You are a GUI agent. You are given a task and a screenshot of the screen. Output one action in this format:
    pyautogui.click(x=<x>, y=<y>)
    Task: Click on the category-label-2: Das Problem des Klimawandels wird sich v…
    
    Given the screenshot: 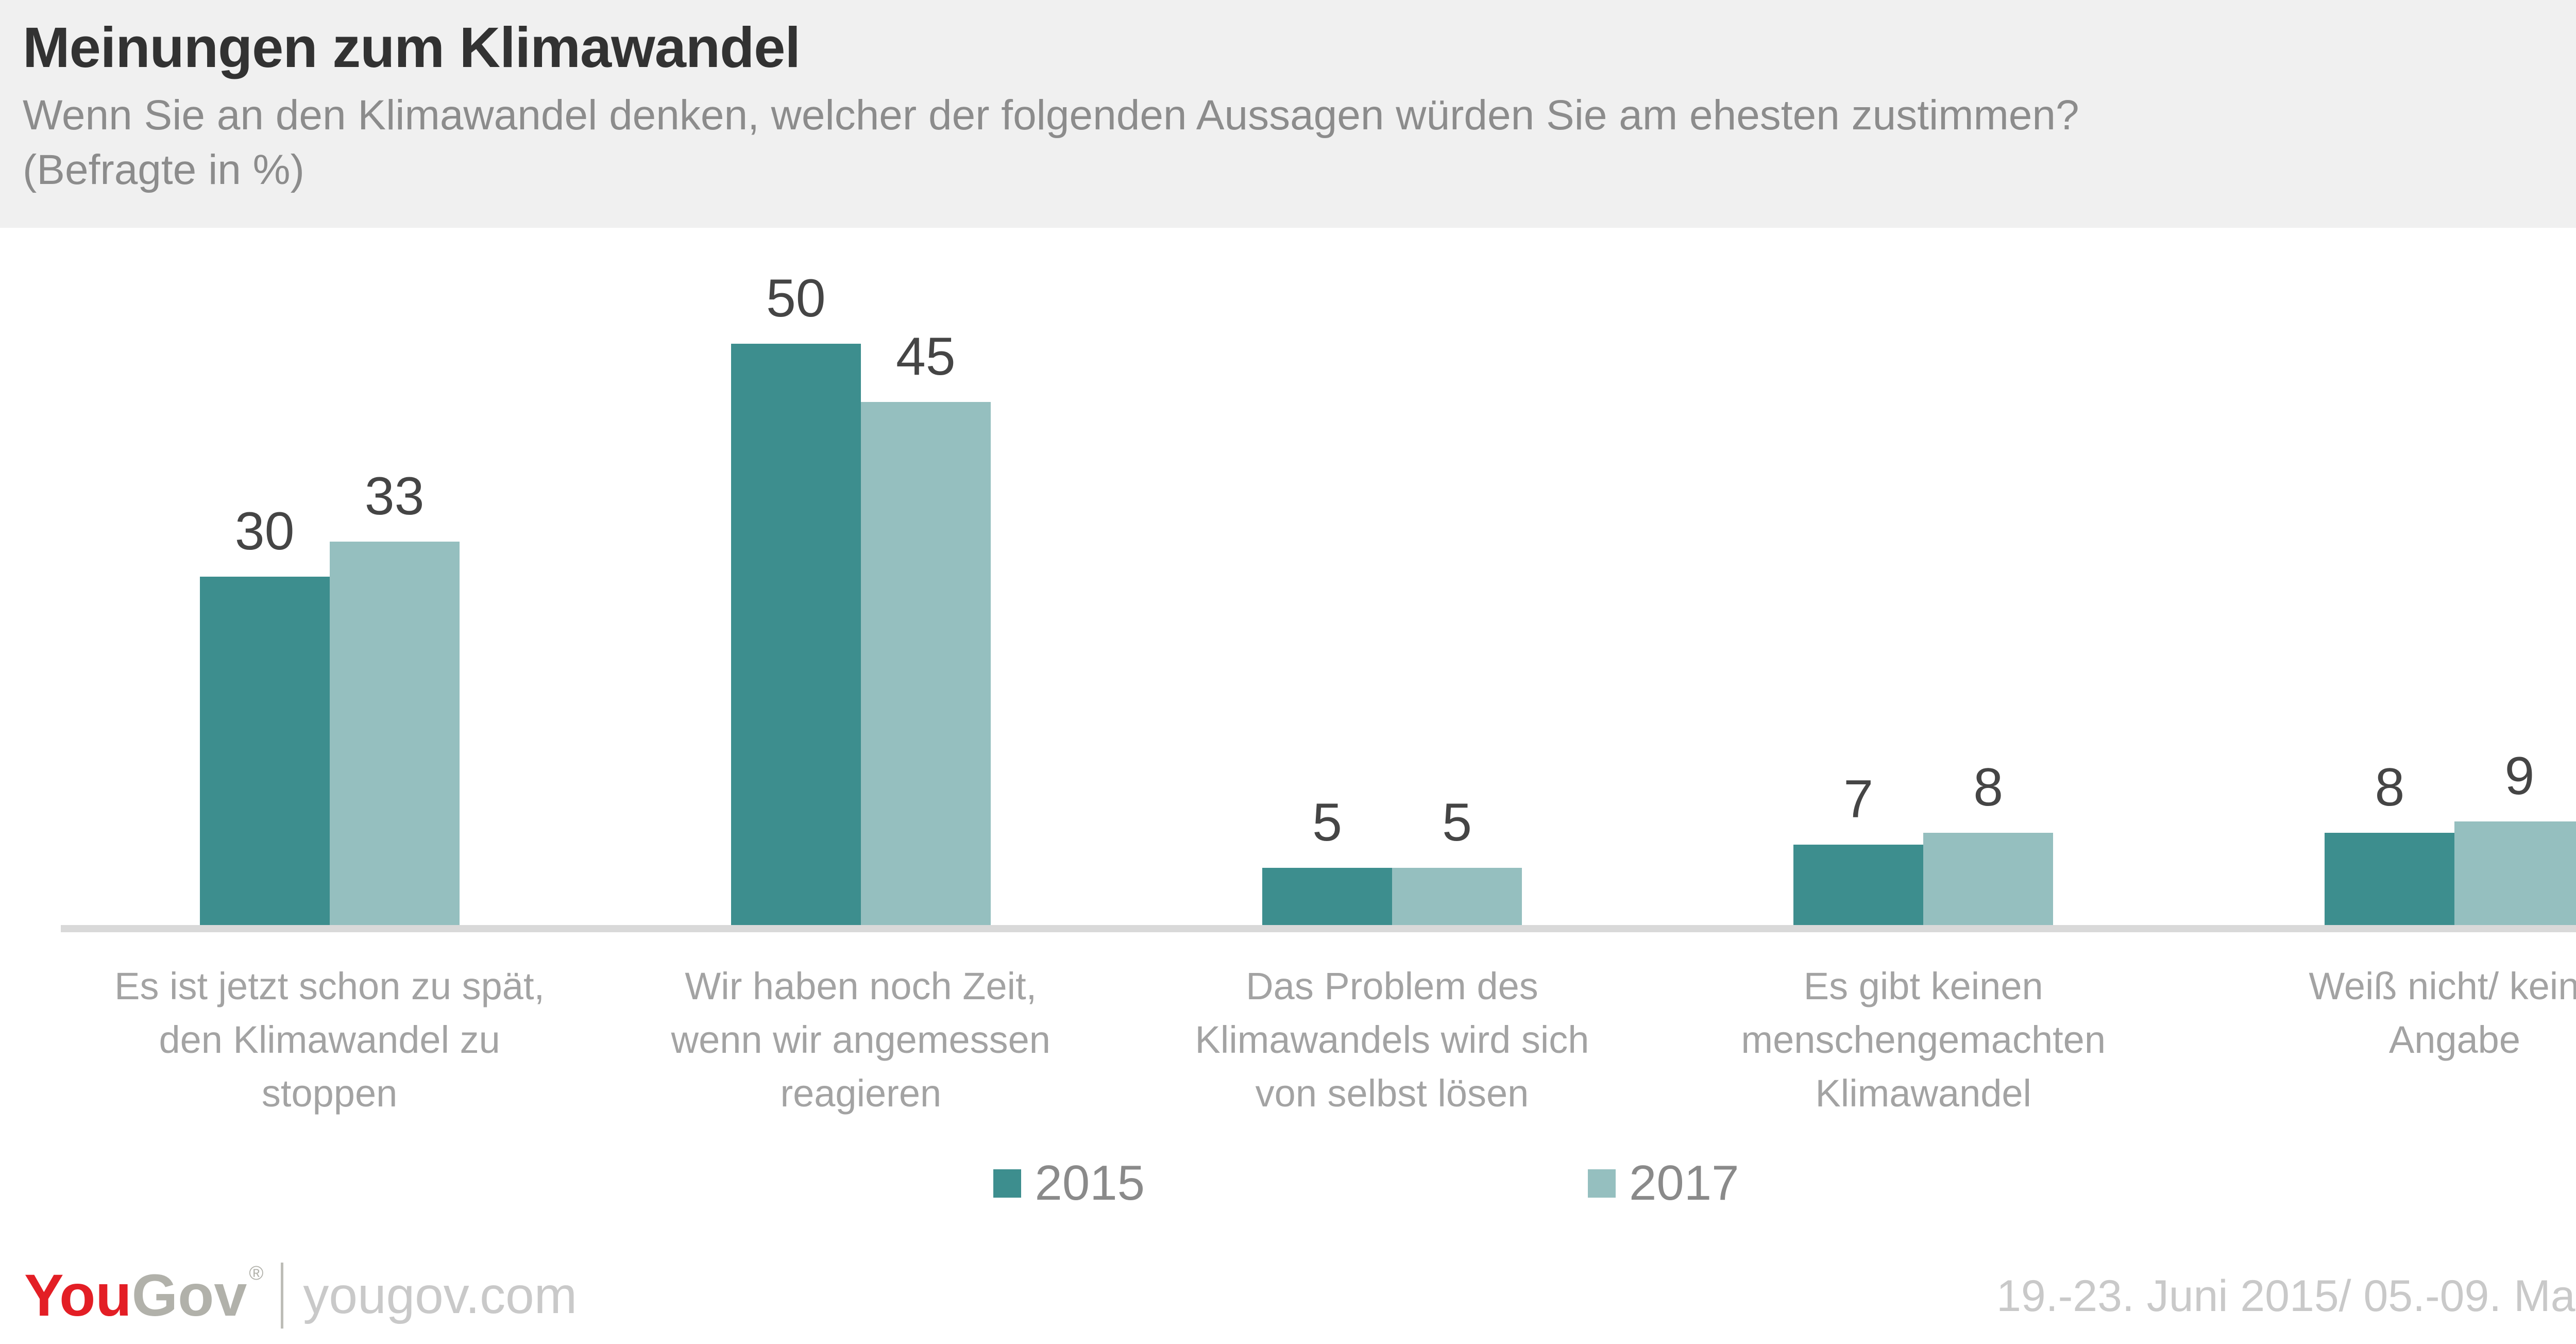 What is the action you would take?
    pyautogui.click(x=1392, y=1040)
    